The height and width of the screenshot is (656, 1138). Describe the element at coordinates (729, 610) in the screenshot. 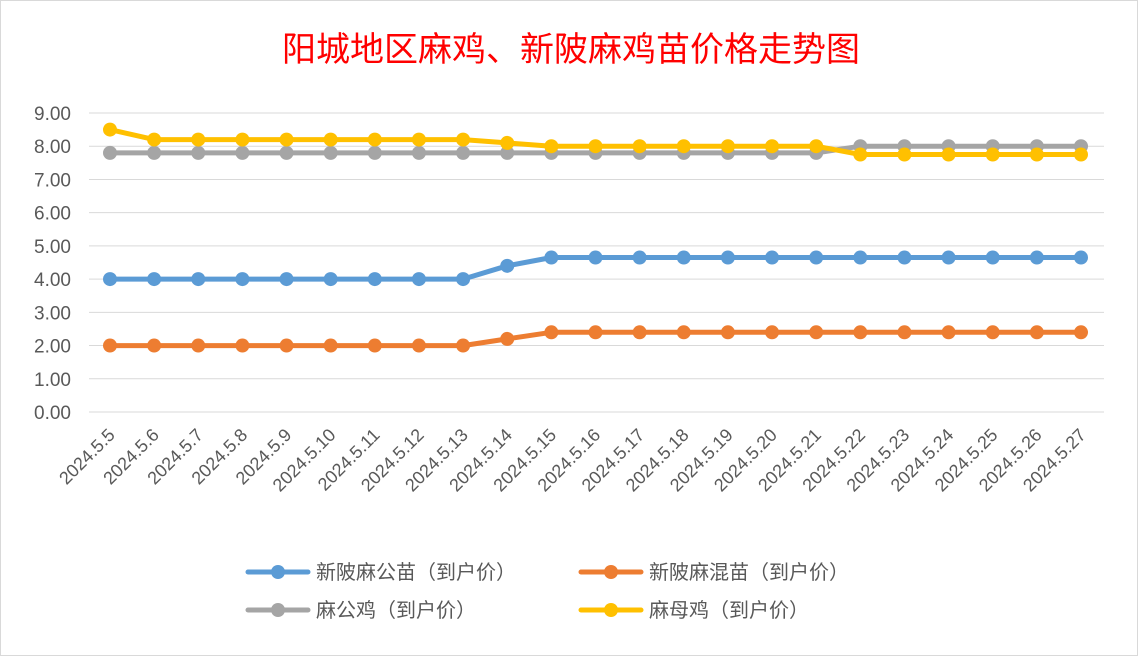

I see `legend-label: 麻母鸡（到户价）` at that location.